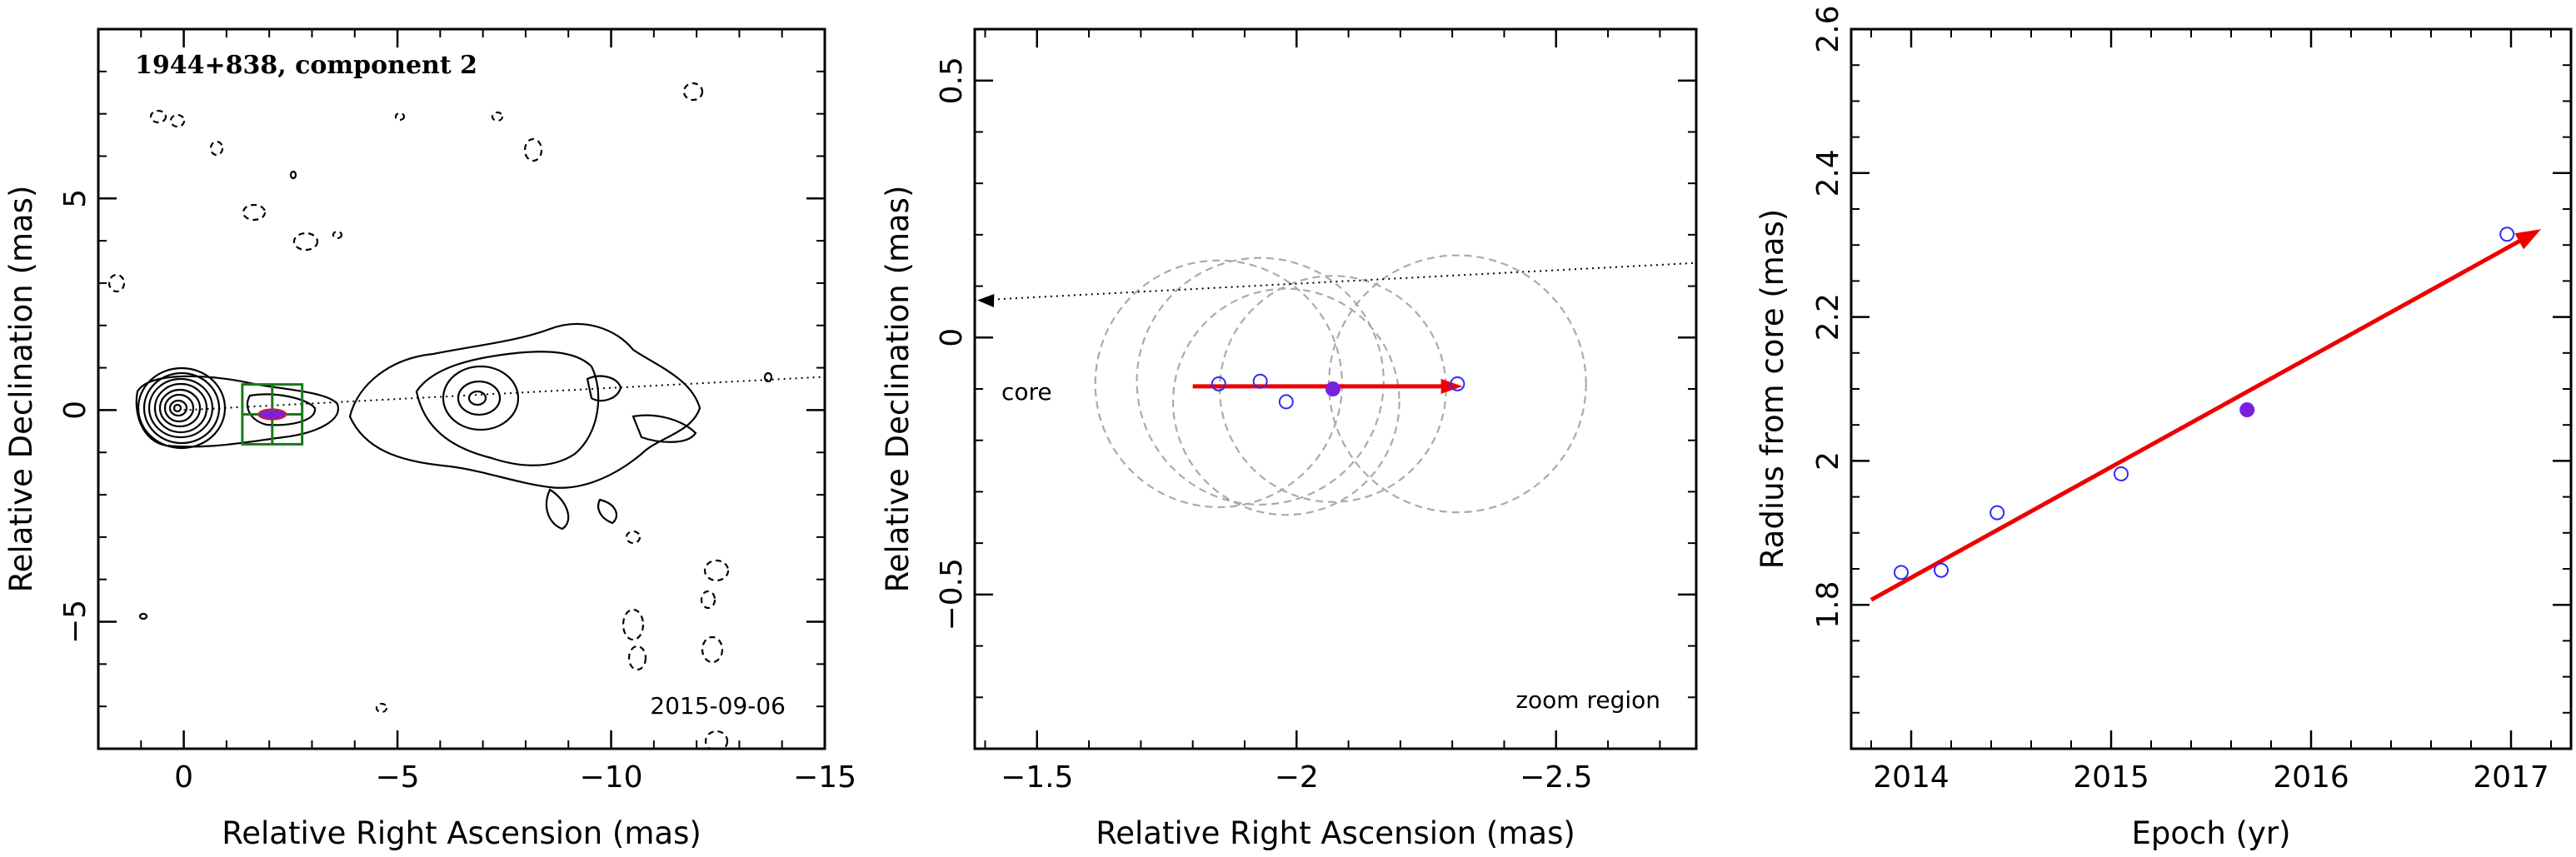 The height and width of the screenshot is (857, 2576). What do you see at coordinates (718, 706) in the screenshot?
I see `epoch-date-label: 2015-09-06` at bounding box center [718, 706].